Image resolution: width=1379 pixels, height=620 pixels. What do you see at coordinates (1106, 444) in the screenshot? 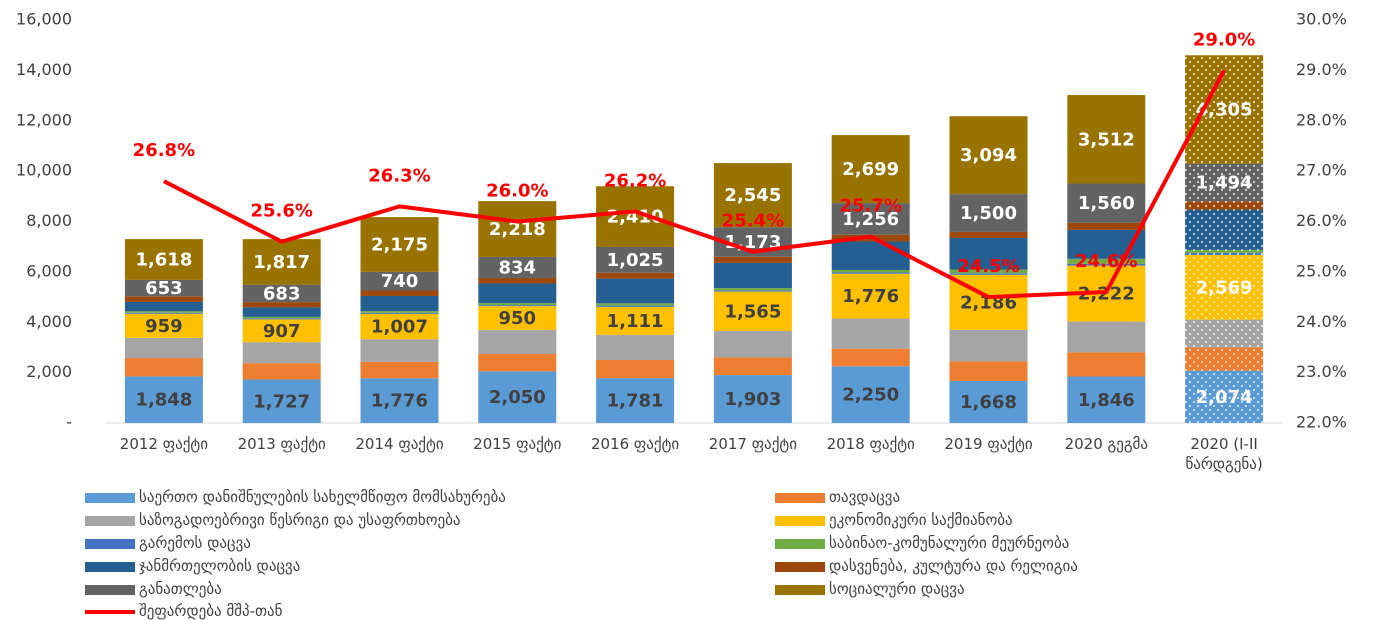
I see `x-tick-label: 2020 გეგმა` at bounding box center [1106, 444].